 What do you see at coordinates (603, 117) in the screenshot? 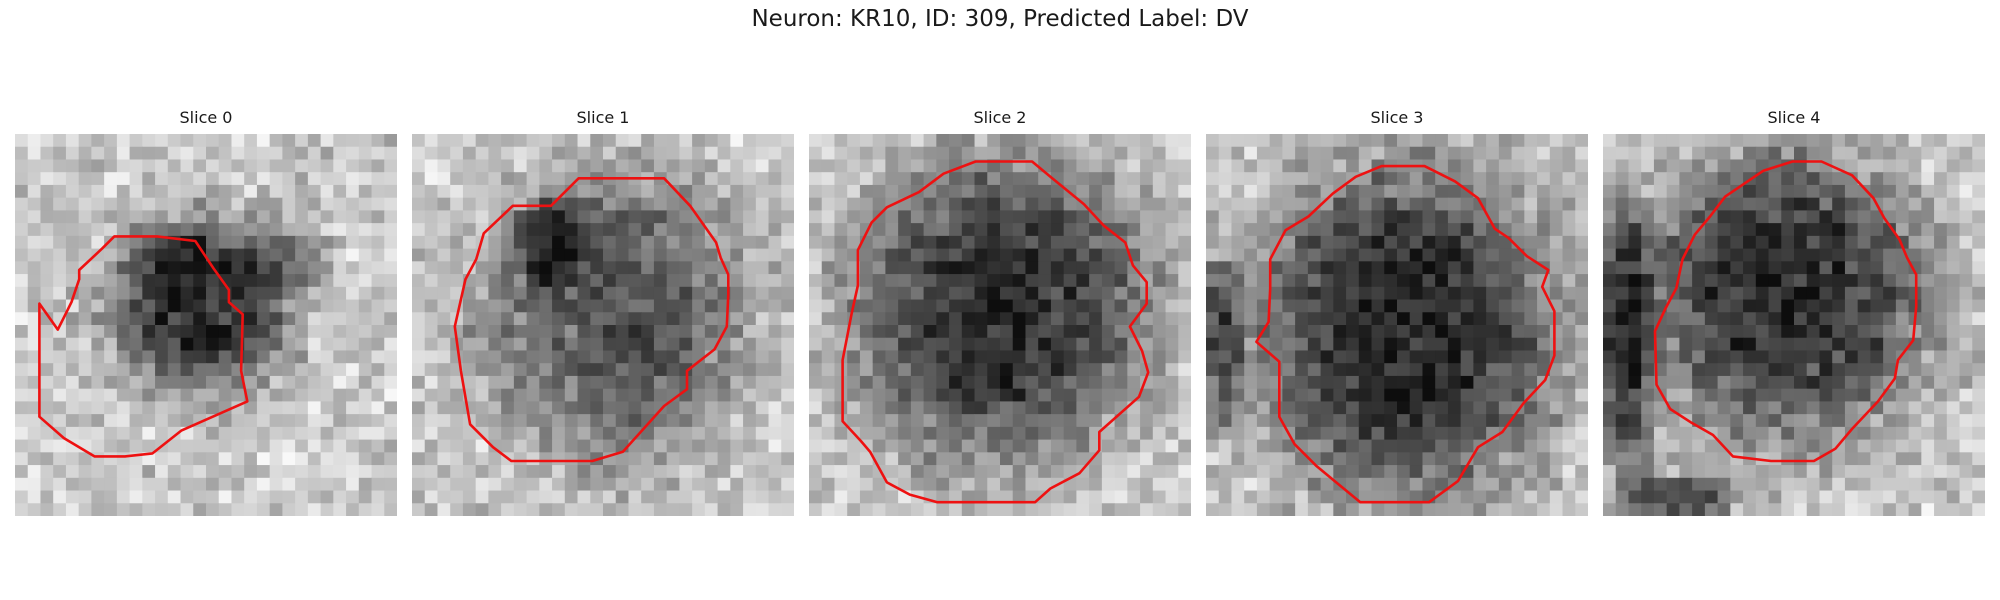
I see `slice-title: Slice 1` at bounding box center [603, 117].